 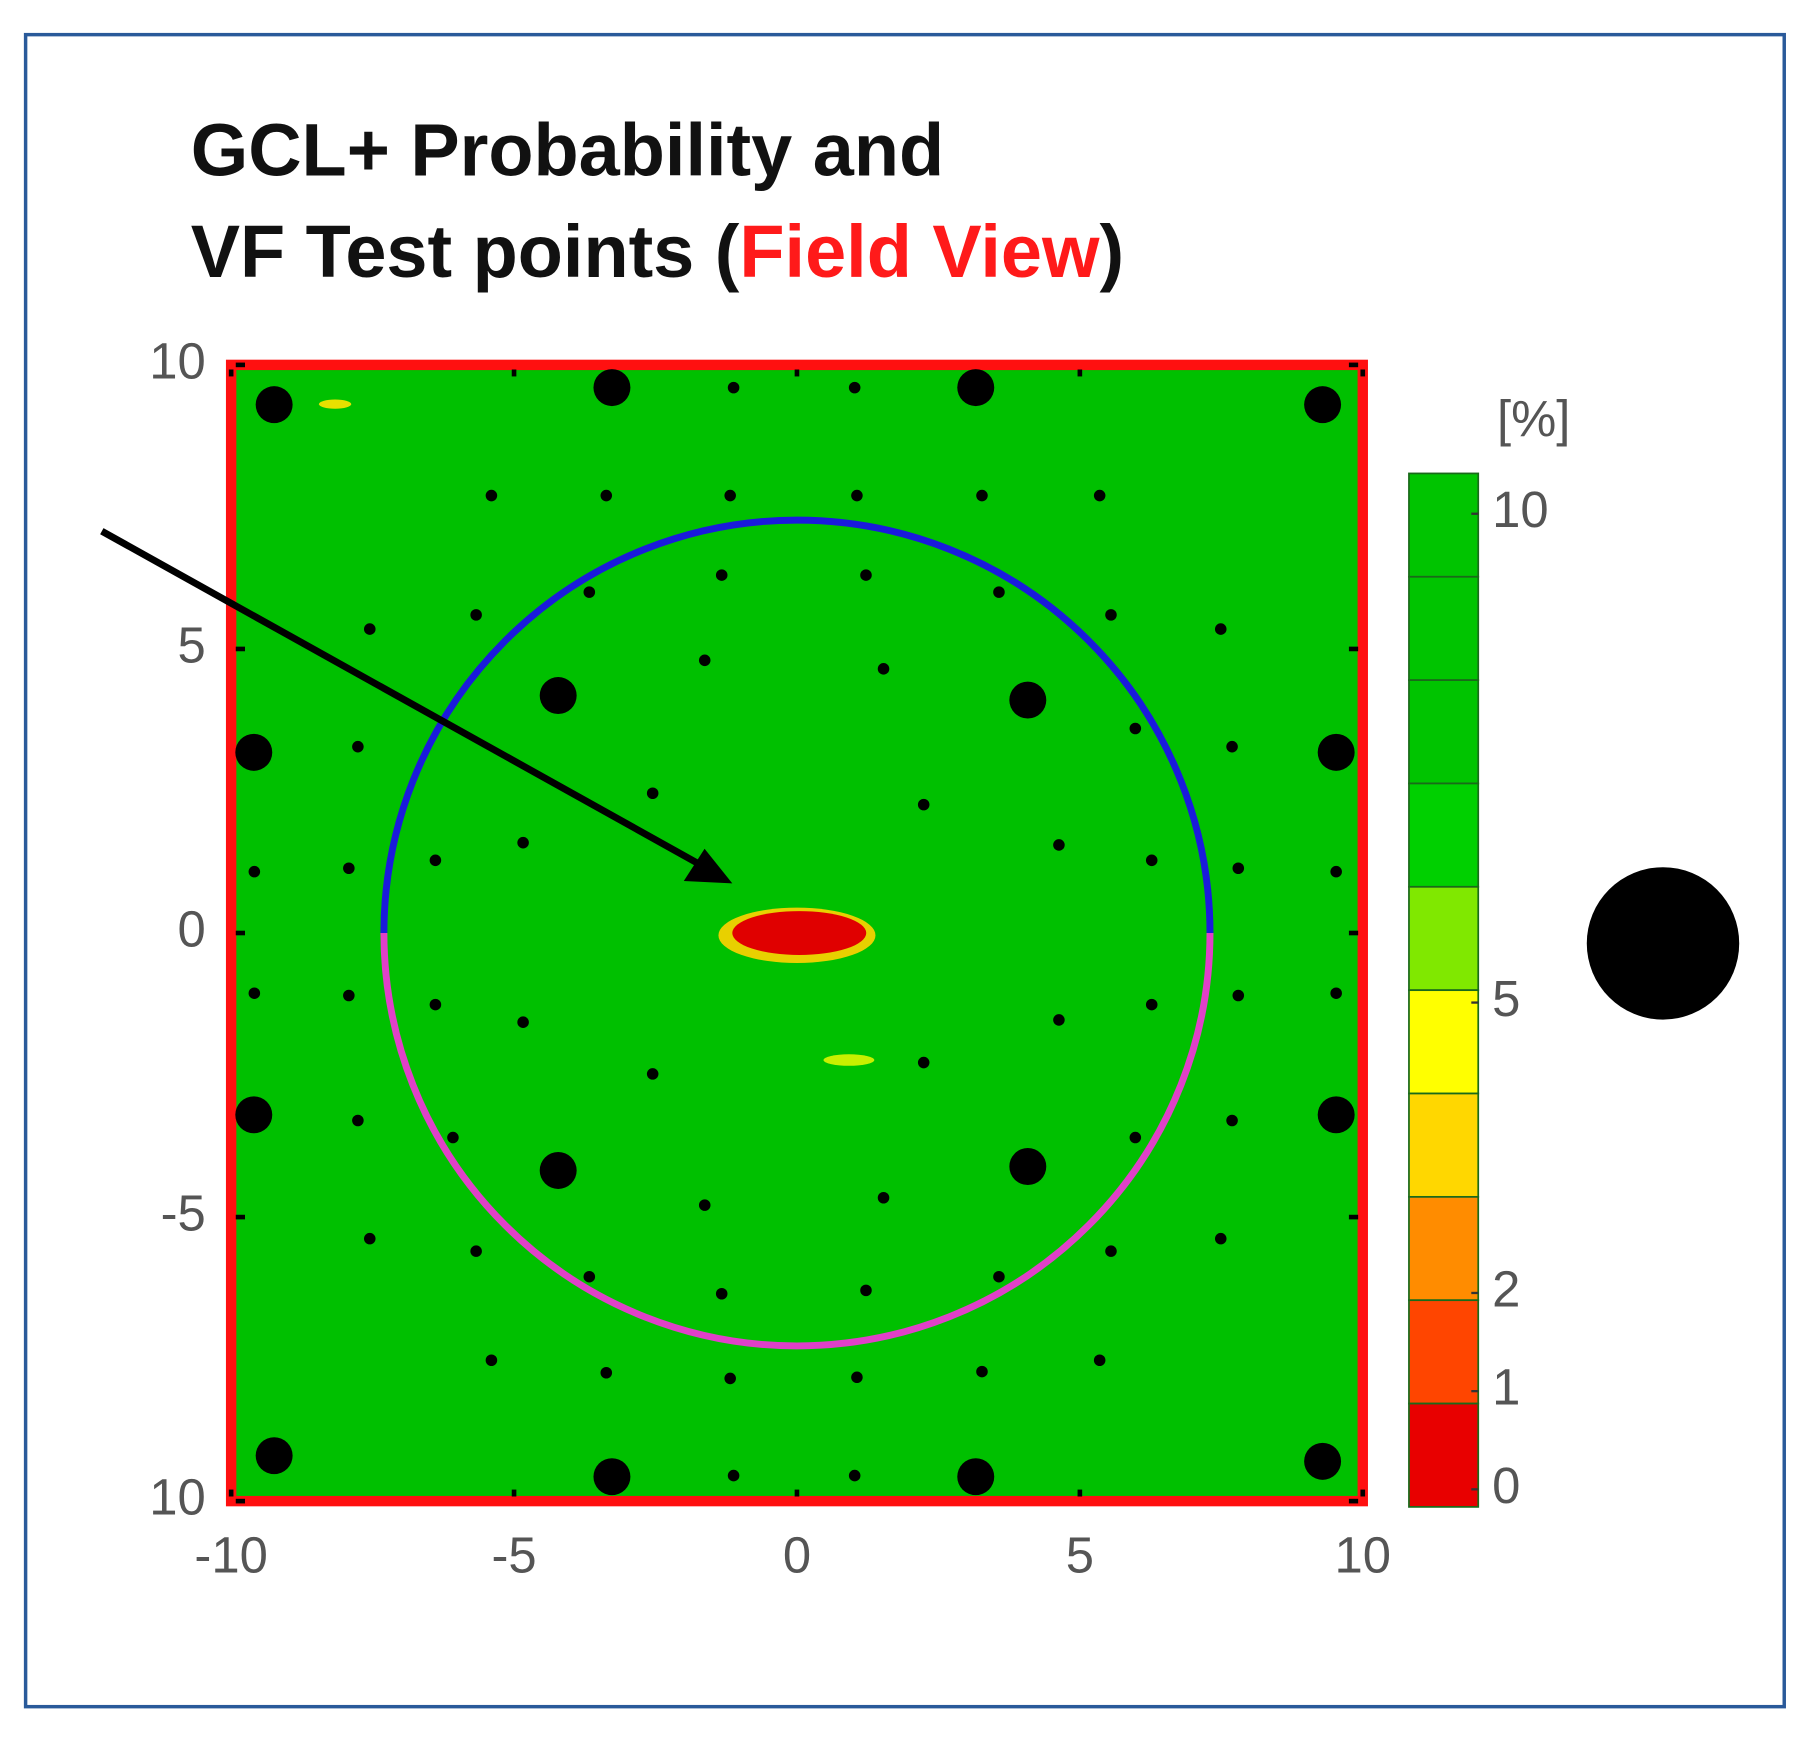 I want to click on colorbar-tick-label: 2, so click(x=1506, y=1288).